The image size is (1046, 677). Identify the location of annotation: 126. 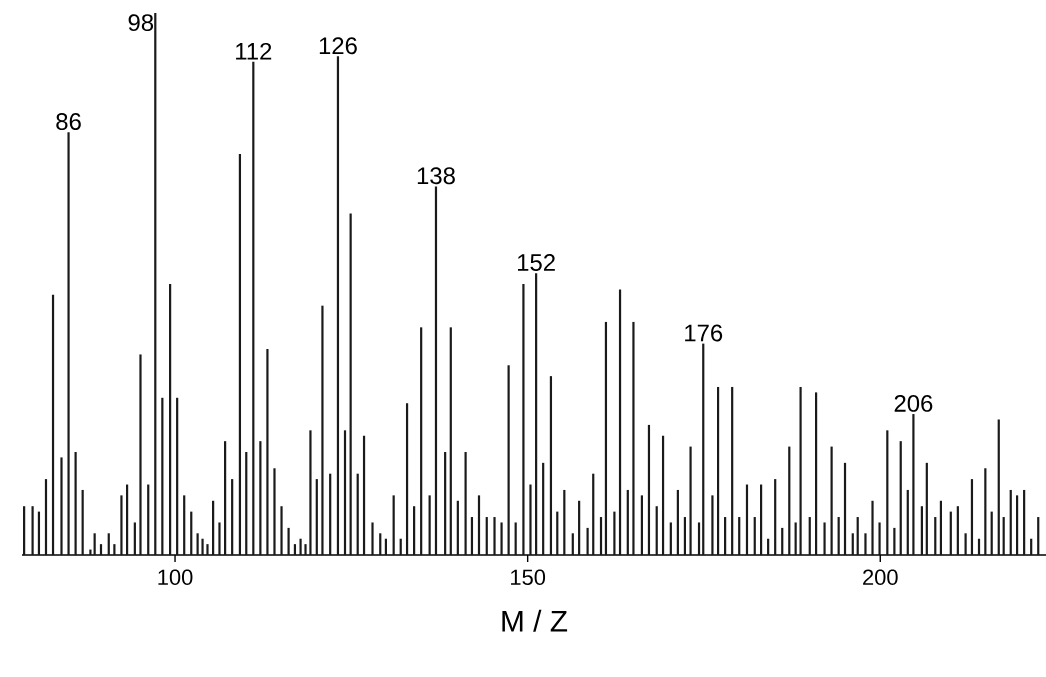
(338, 46).